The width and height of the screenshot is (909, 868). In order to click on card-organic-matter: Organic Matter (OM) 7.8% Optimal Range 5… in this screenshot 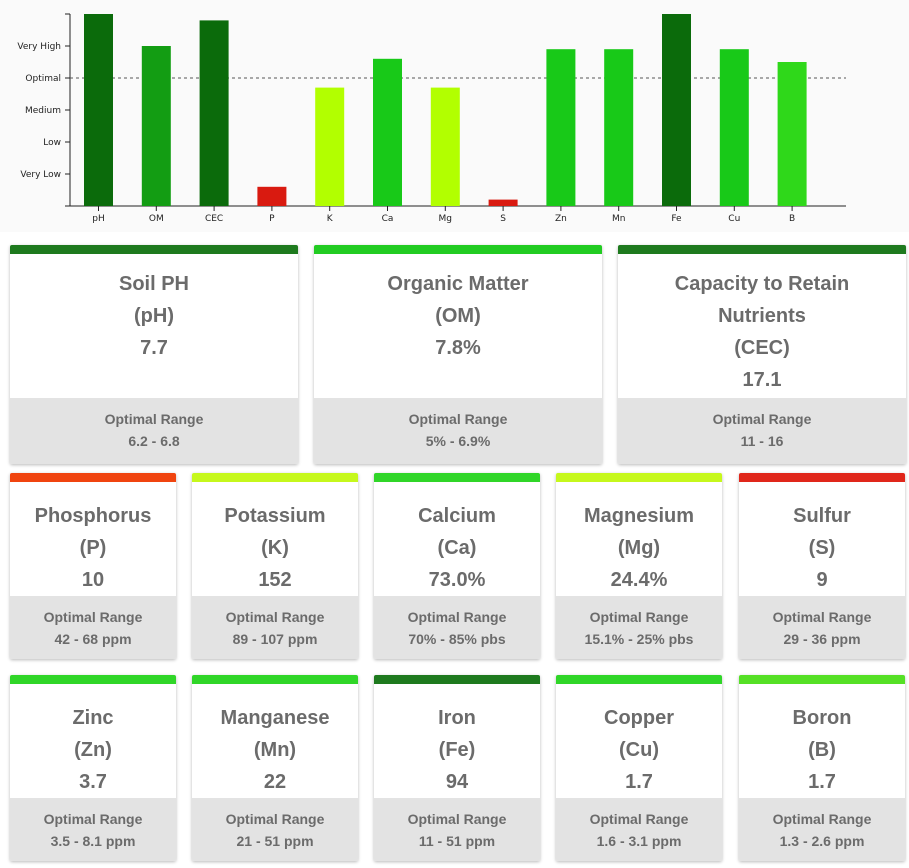, I will do `click(458, 354)`.